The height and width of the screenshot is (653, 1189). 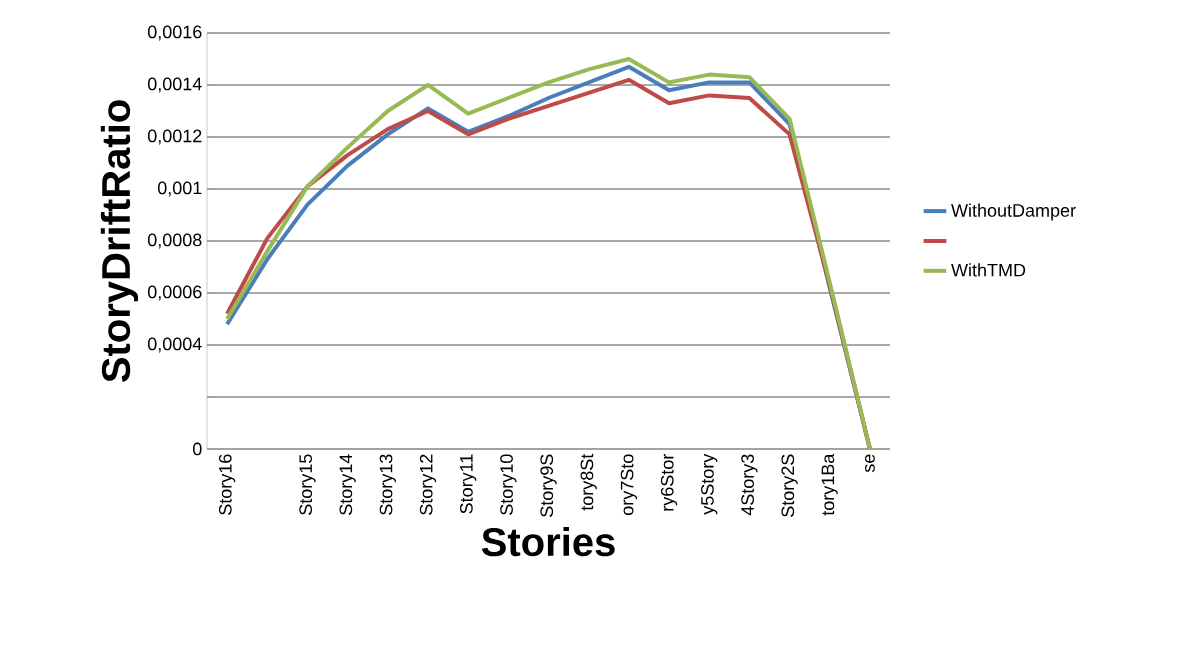 What do you see at coordinates (227, 484) in the screenshot?
I see `x-tick-label: Story16` at bounding box center [227, 484].